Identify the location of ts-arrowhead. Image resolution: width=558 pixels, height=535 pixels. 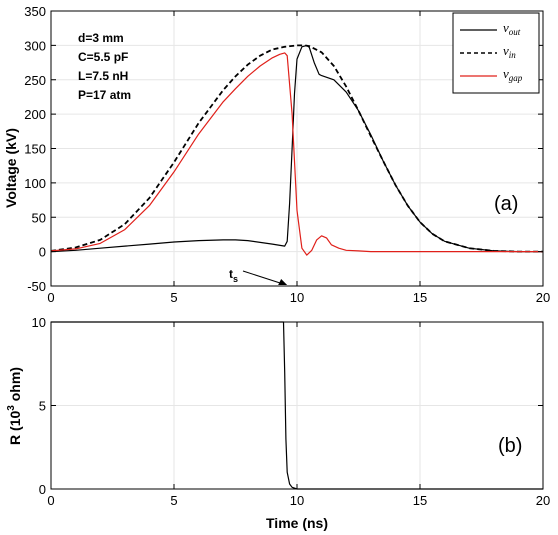
(283, 282).